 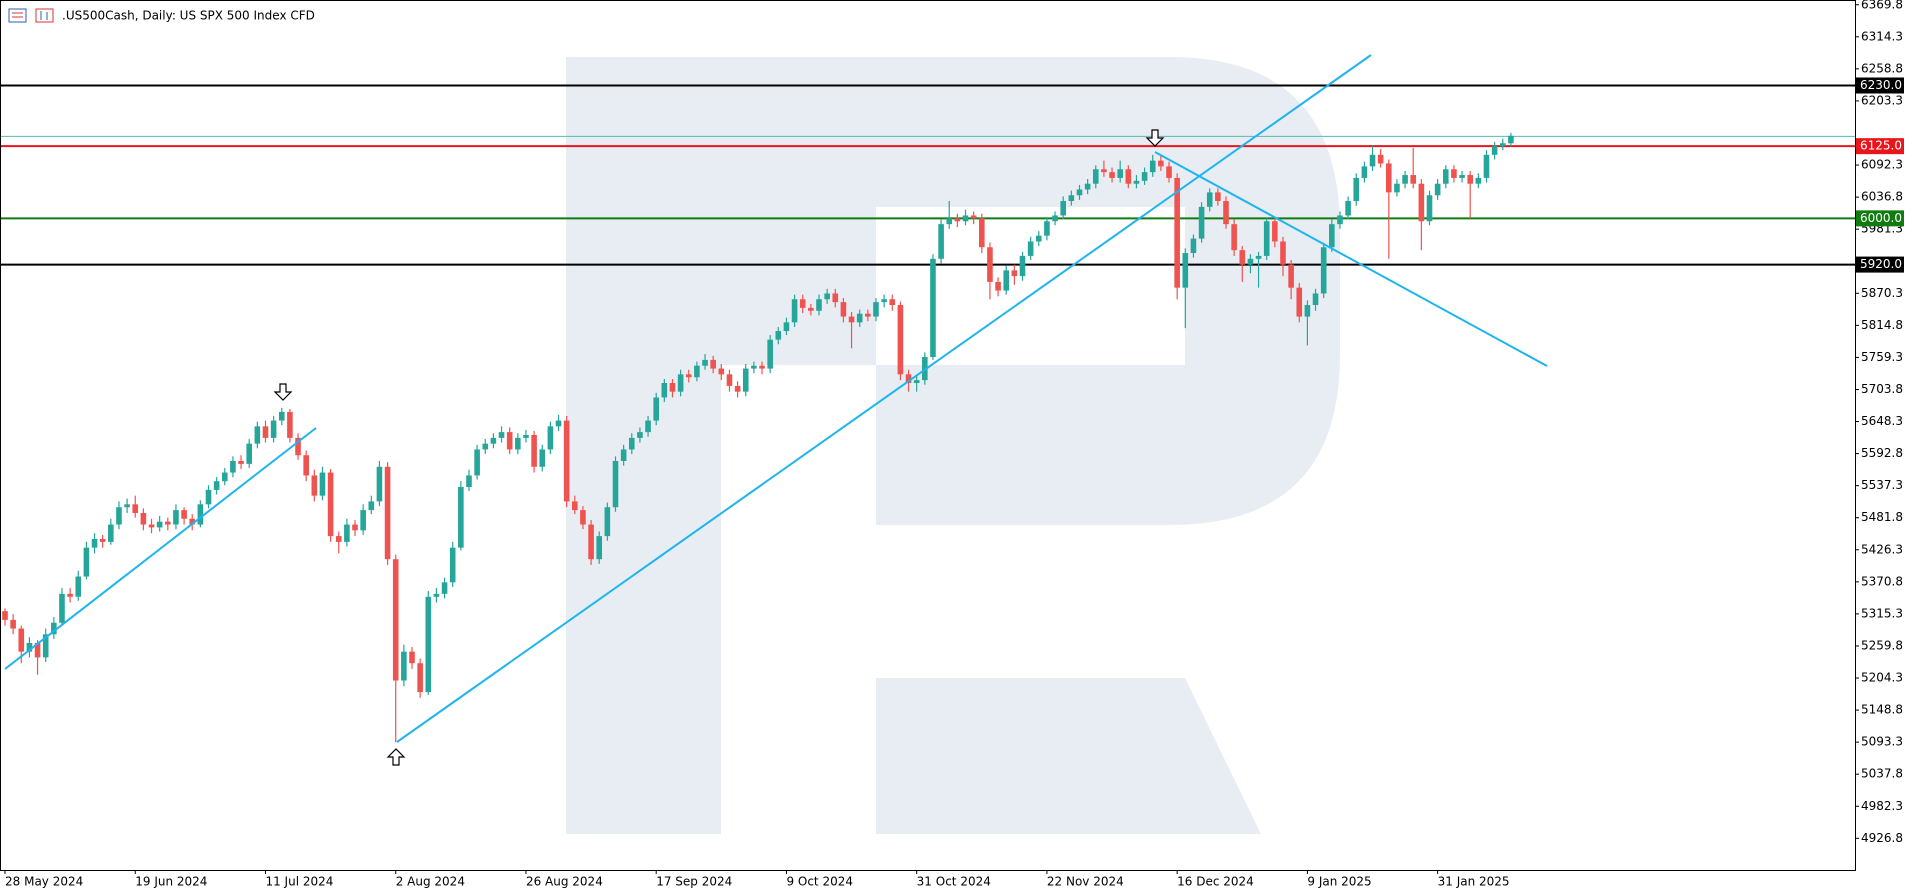 I want to click on y-tick-label: 5870.3, so click(x=1882, y=293).